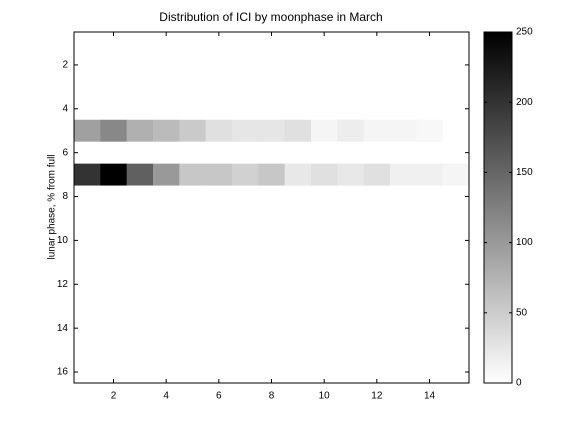  Describe the element at coordinates (63, 328) in the screenshot. I see `y-tick-label: 14` at that location.